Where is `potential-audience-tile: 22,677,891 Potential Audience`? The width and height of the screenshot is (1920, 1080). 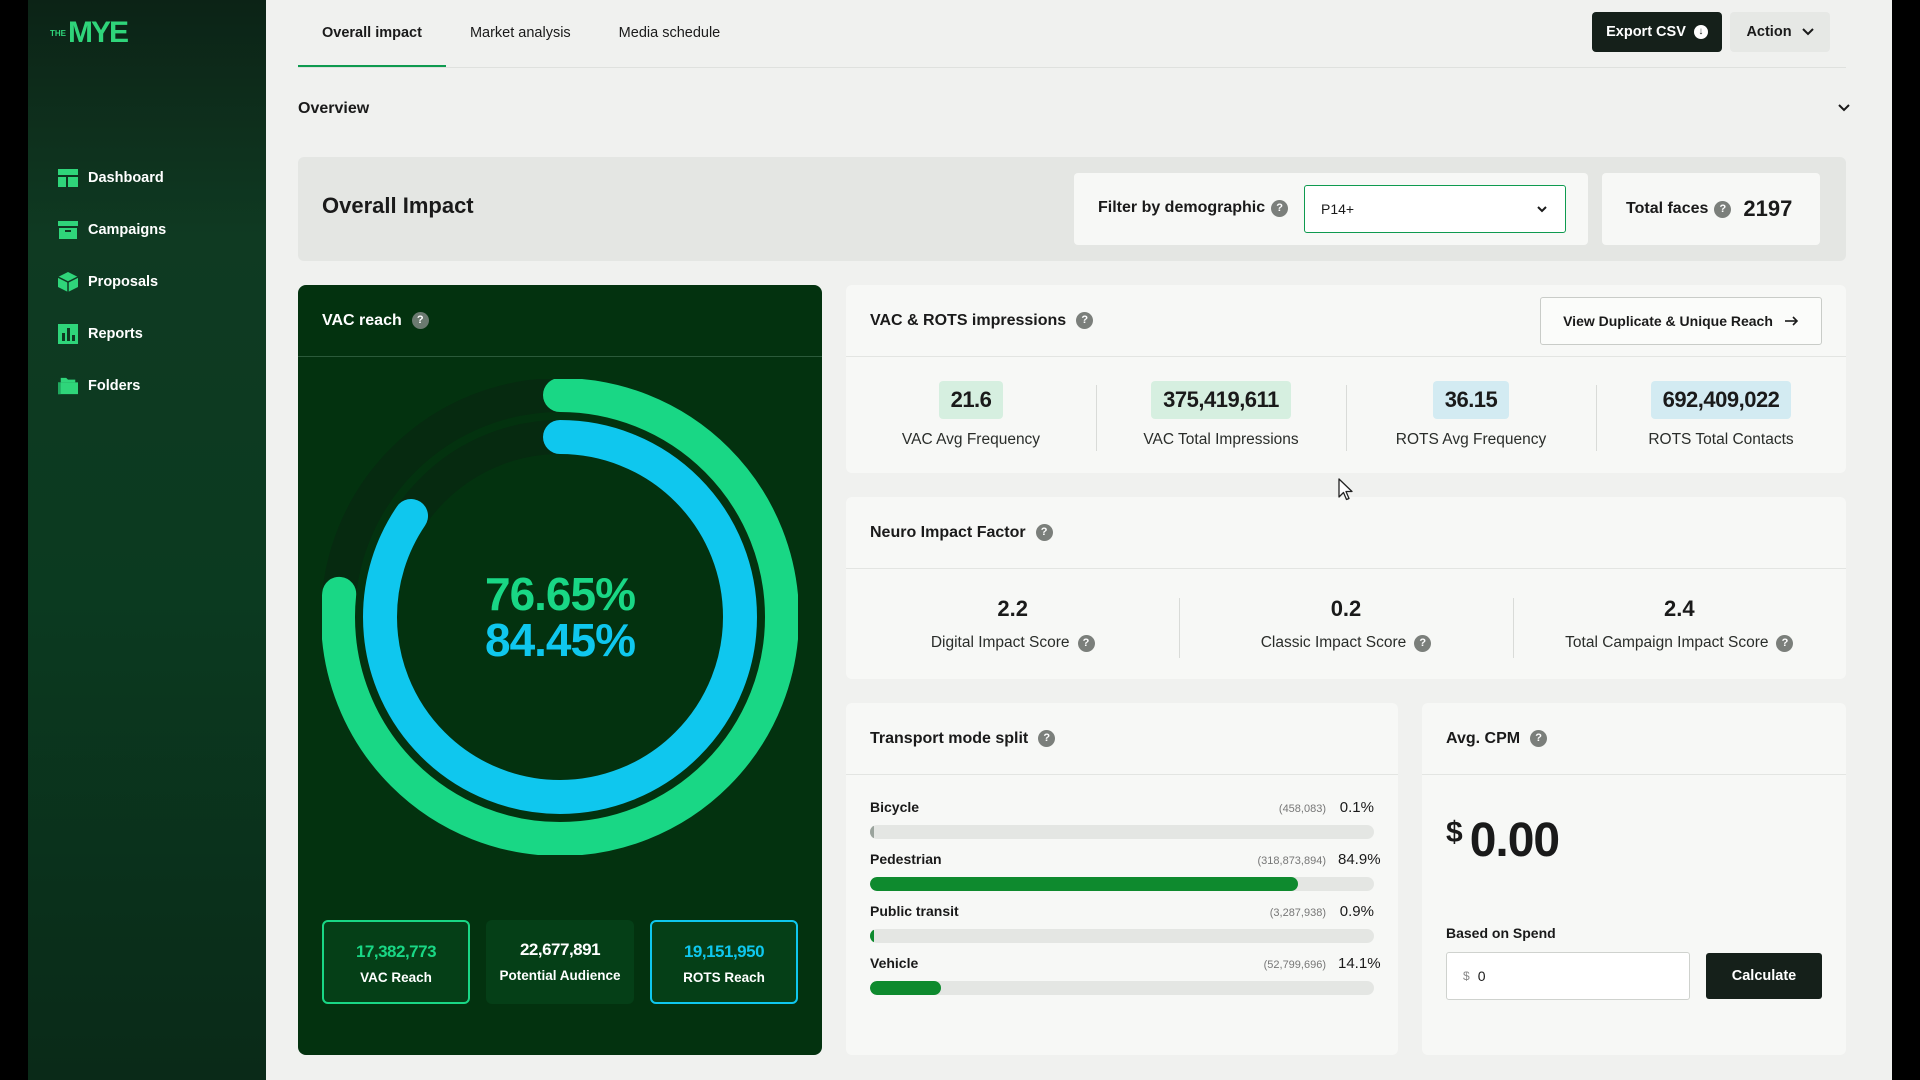 potential-audience-tile: 22,677,891 Potential Audience is located at coordinates (560, 962).